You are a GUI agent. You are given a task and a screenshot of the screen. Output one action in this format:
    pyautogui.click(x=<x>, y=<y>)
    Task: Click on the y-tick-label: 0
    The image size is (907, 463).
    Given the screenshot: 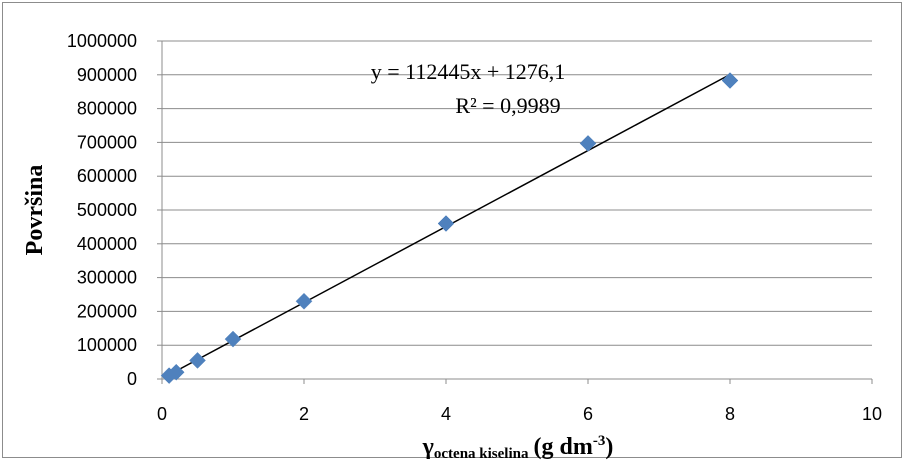 What is the action you would take?
    pyautogui.click(x=132, y=379)
    